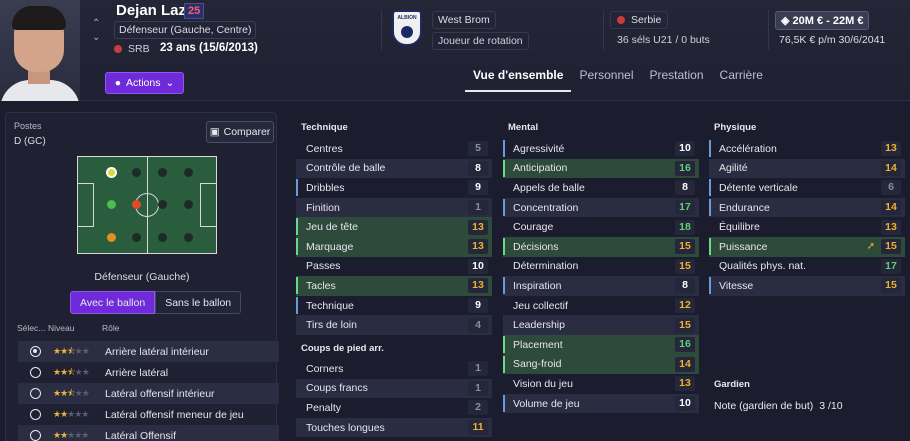 This screenshot has width=910, height=441. Describe the element at coordinates (601, 384) in the screenshot. I see `attribute-row: Vision du jeu 13` at that location.